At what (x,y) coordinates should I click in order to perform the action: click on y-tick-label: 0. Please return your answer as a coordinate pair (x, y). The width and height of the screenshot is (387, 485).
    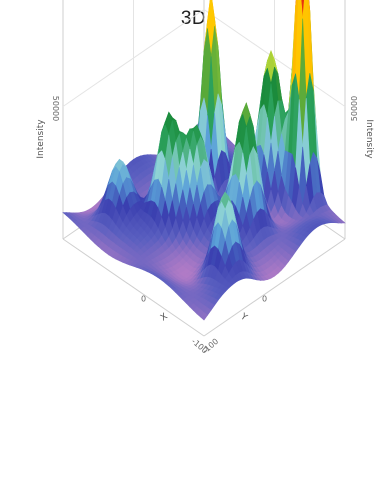
    Looking at the image, I should click on (264, 299).